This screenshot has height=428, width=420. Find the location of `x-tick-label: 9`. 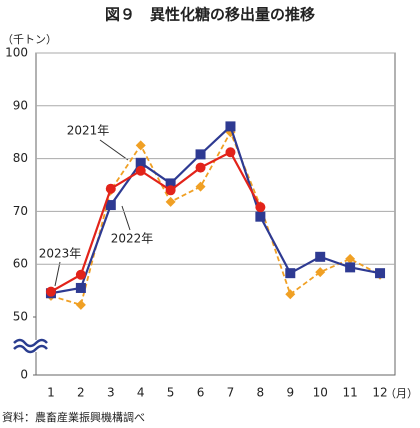

x-tick-label: 9 is located at coordinates (290, 393).